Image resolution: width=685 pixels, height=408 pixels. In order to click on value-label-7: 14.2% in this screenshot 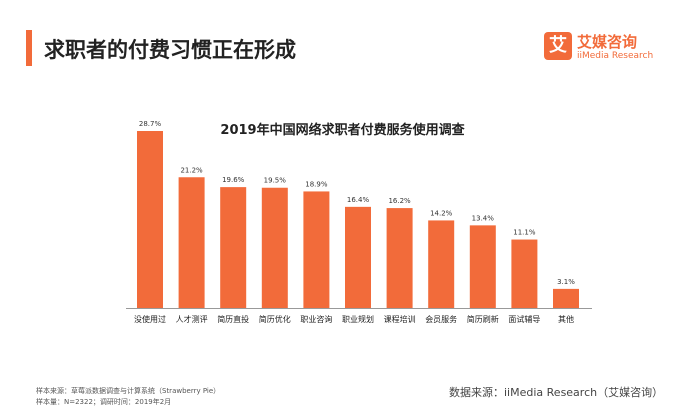, I will do `click(441, 213)`.